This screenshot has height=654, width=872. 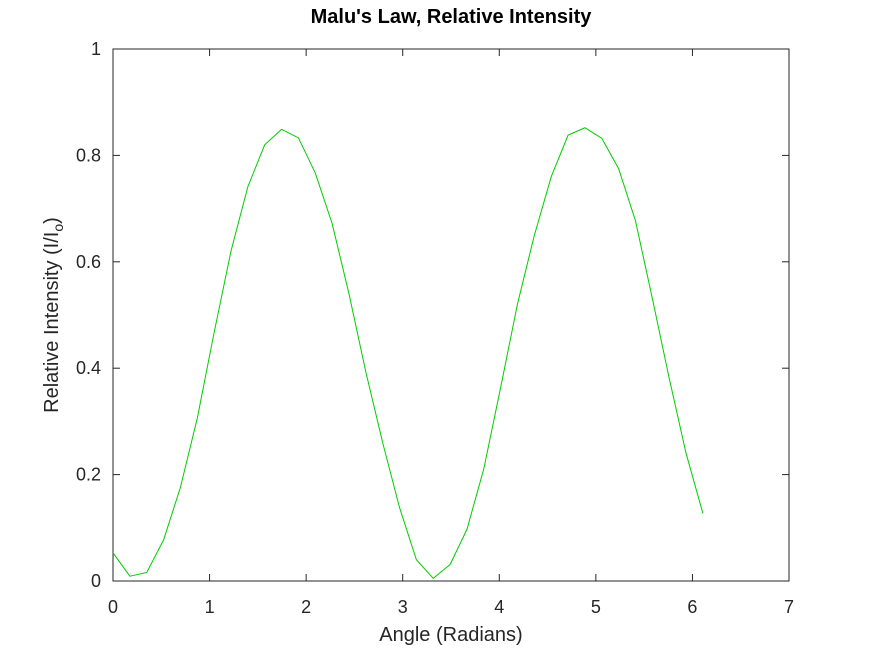 What do you see at coordinates (452, 17) in the screenshot?
I see `chart-title: Malu's Law, Relative Intensity` at bounding box center [452, 17].